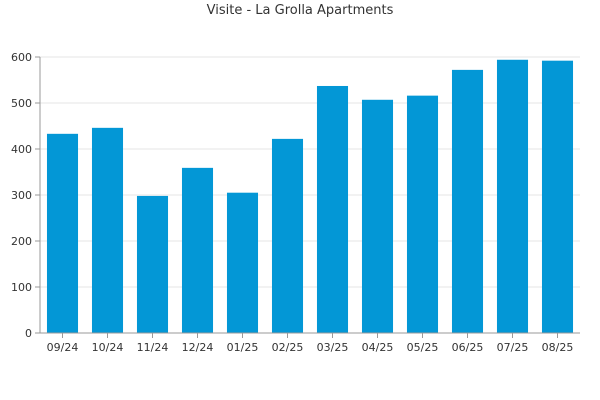 This screenshot has height=400, width=600. I want to click on y-tick-label: 600, so click(21, 57).